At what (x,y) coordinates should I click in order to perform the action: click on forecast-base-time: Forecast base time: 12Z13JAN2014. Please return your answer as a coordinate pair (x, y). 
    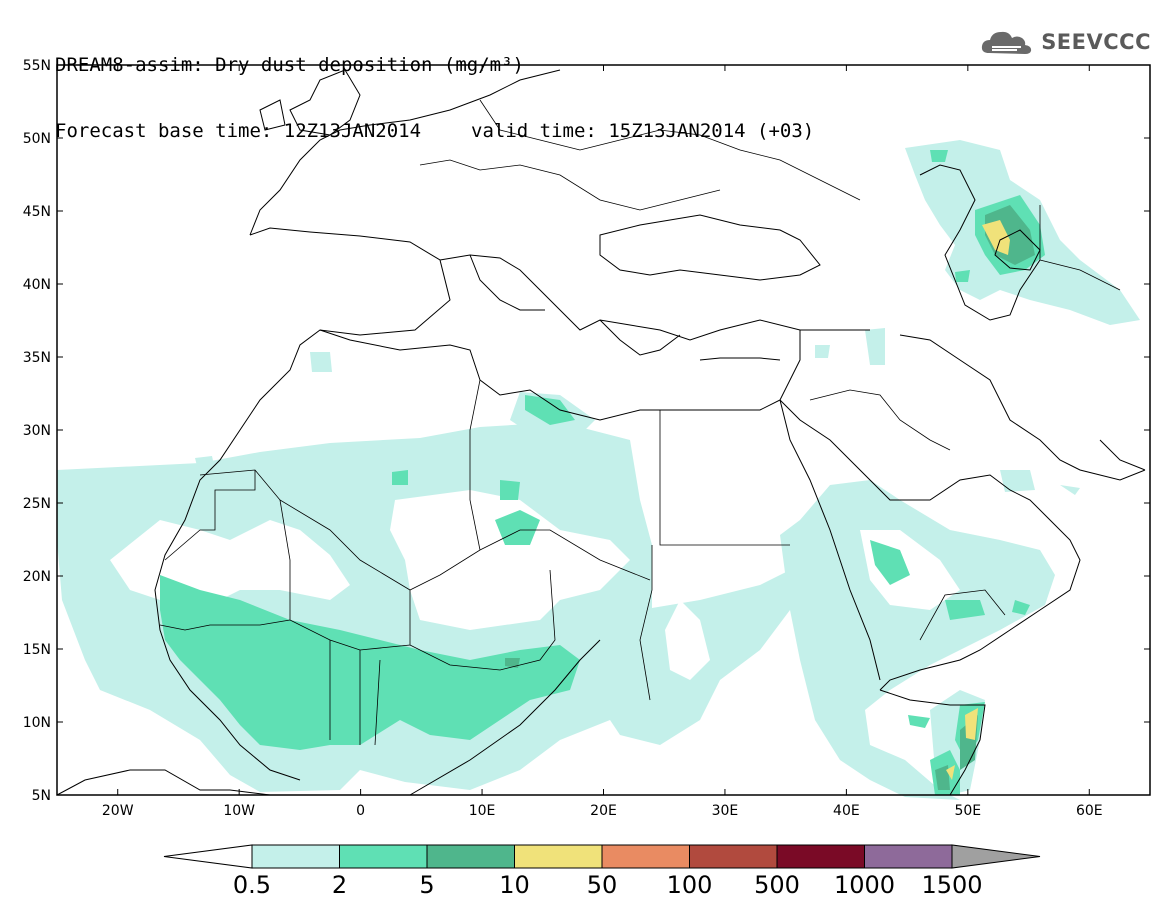
    Looking at the image, I should click on (238, 131).